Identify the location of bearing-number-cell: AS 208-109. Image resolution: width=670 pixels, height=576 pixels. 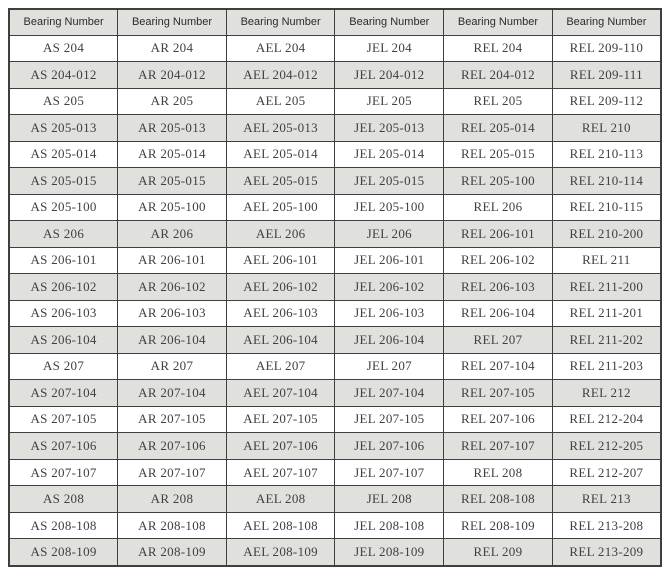
(63, 552).